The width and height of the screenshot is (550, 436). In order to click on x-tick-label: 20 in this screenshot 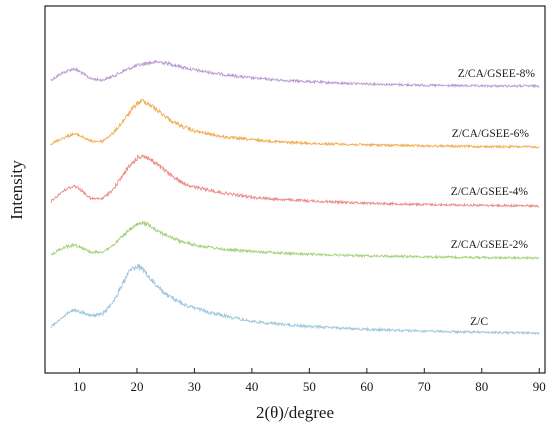, I will do `click(136, 386)`.